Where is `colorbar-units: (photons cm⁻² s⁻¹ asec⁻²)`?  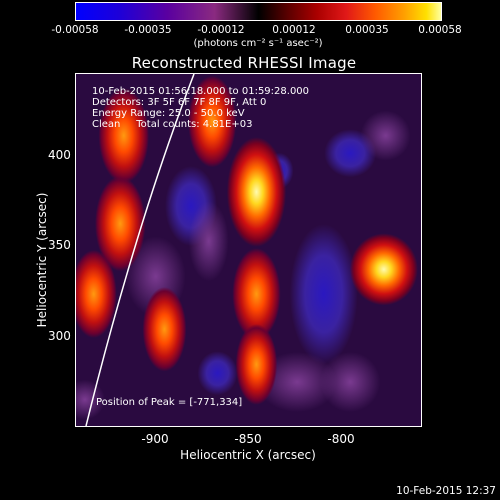
colorbar-units: (photons cm⁻² s⁻¹ asec⁻²) is located at coordinates (258, 43).